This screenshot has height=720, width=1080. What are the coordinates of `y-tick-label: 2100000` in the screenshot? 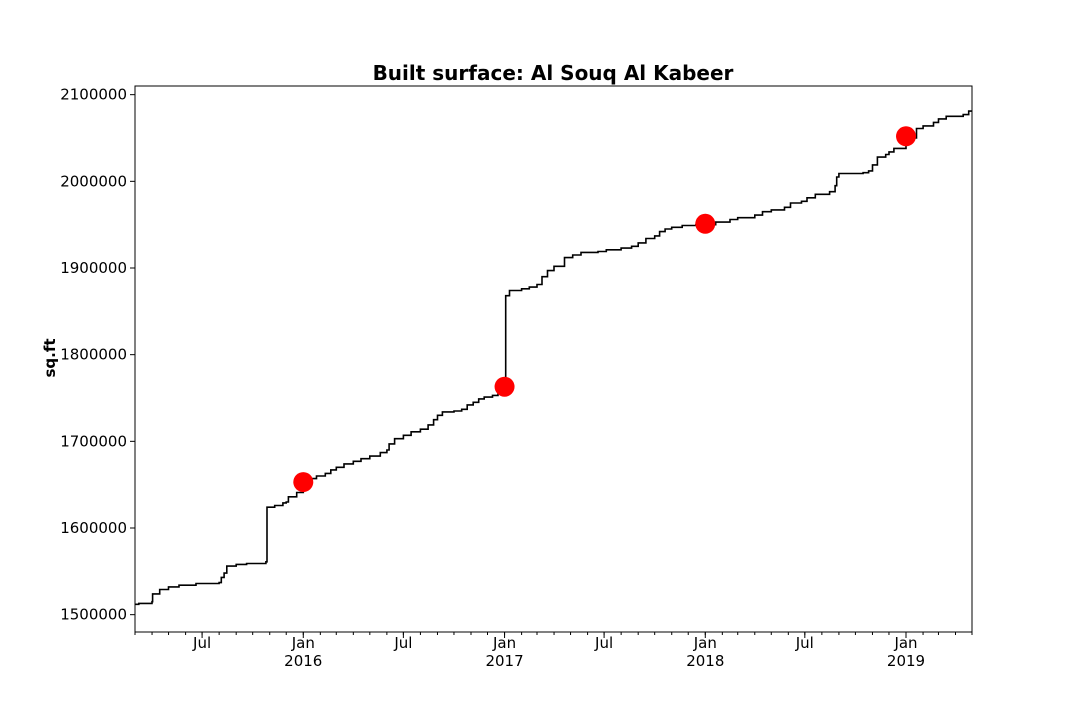 It's located at (93, 95).